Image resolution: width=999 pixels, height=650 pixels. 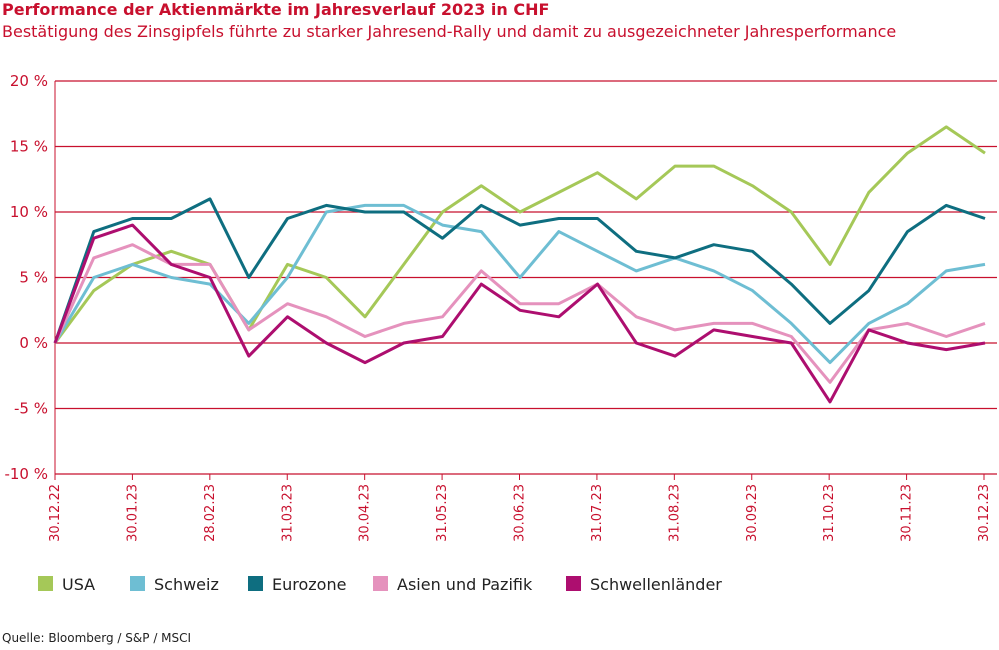 I want to click on x-tick-label: 31.03.23, so click(x=287, y=513).